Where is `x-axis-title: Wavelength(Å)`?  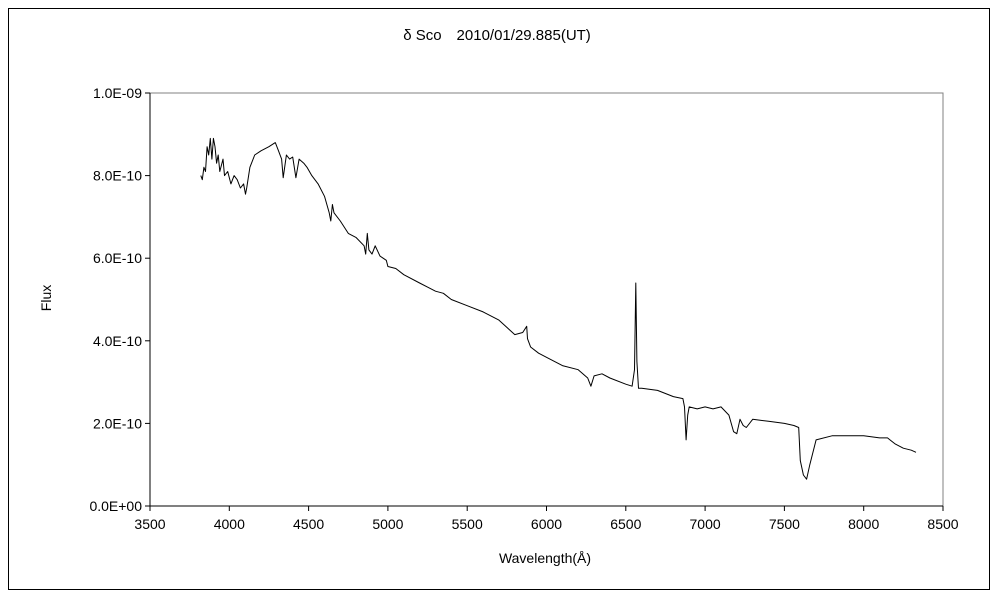 x-axis-title: Wavelength(Å) is located at coordinates (545, 558).